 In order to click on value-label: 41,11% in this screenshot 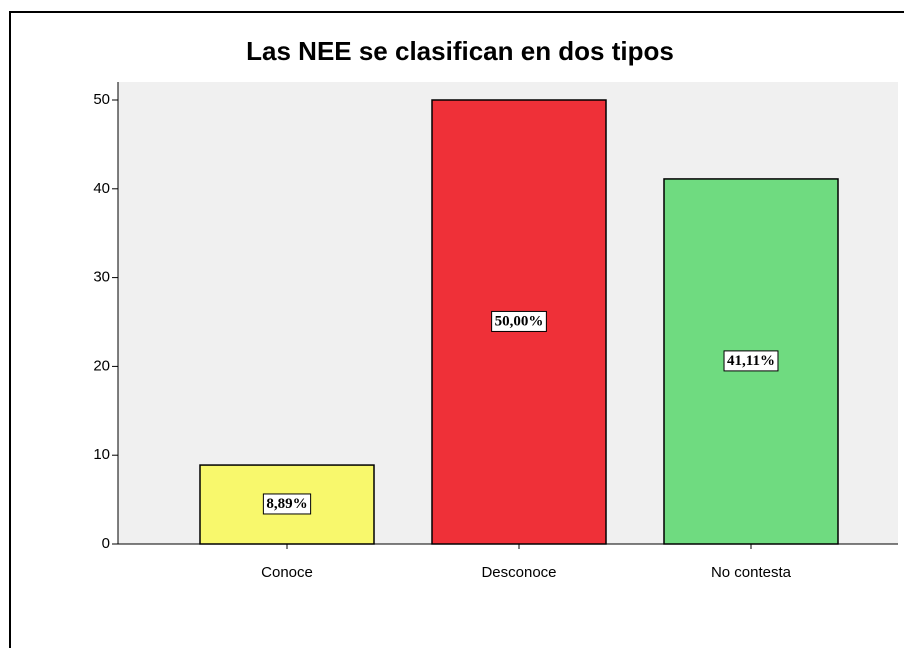, I will do `click(751, 361)`.